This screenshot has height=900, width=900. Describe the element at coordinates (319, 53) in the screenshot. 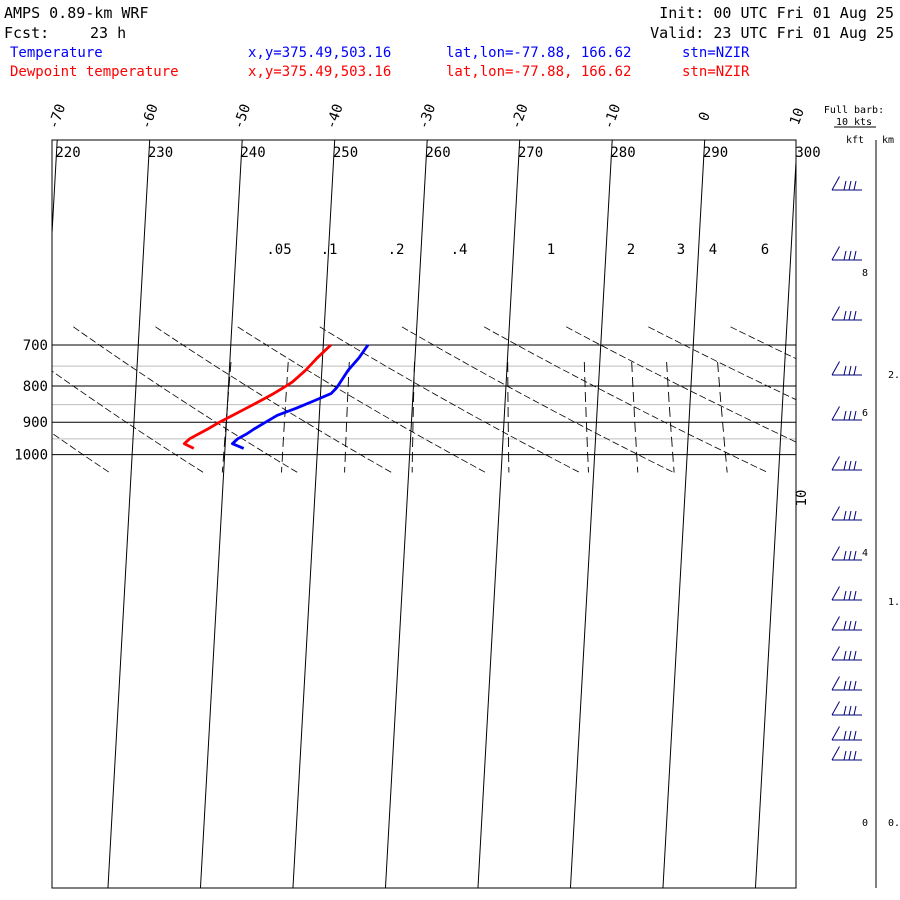

I see `legend-temperature-xy: x,y=375.49,503.16` at that location.